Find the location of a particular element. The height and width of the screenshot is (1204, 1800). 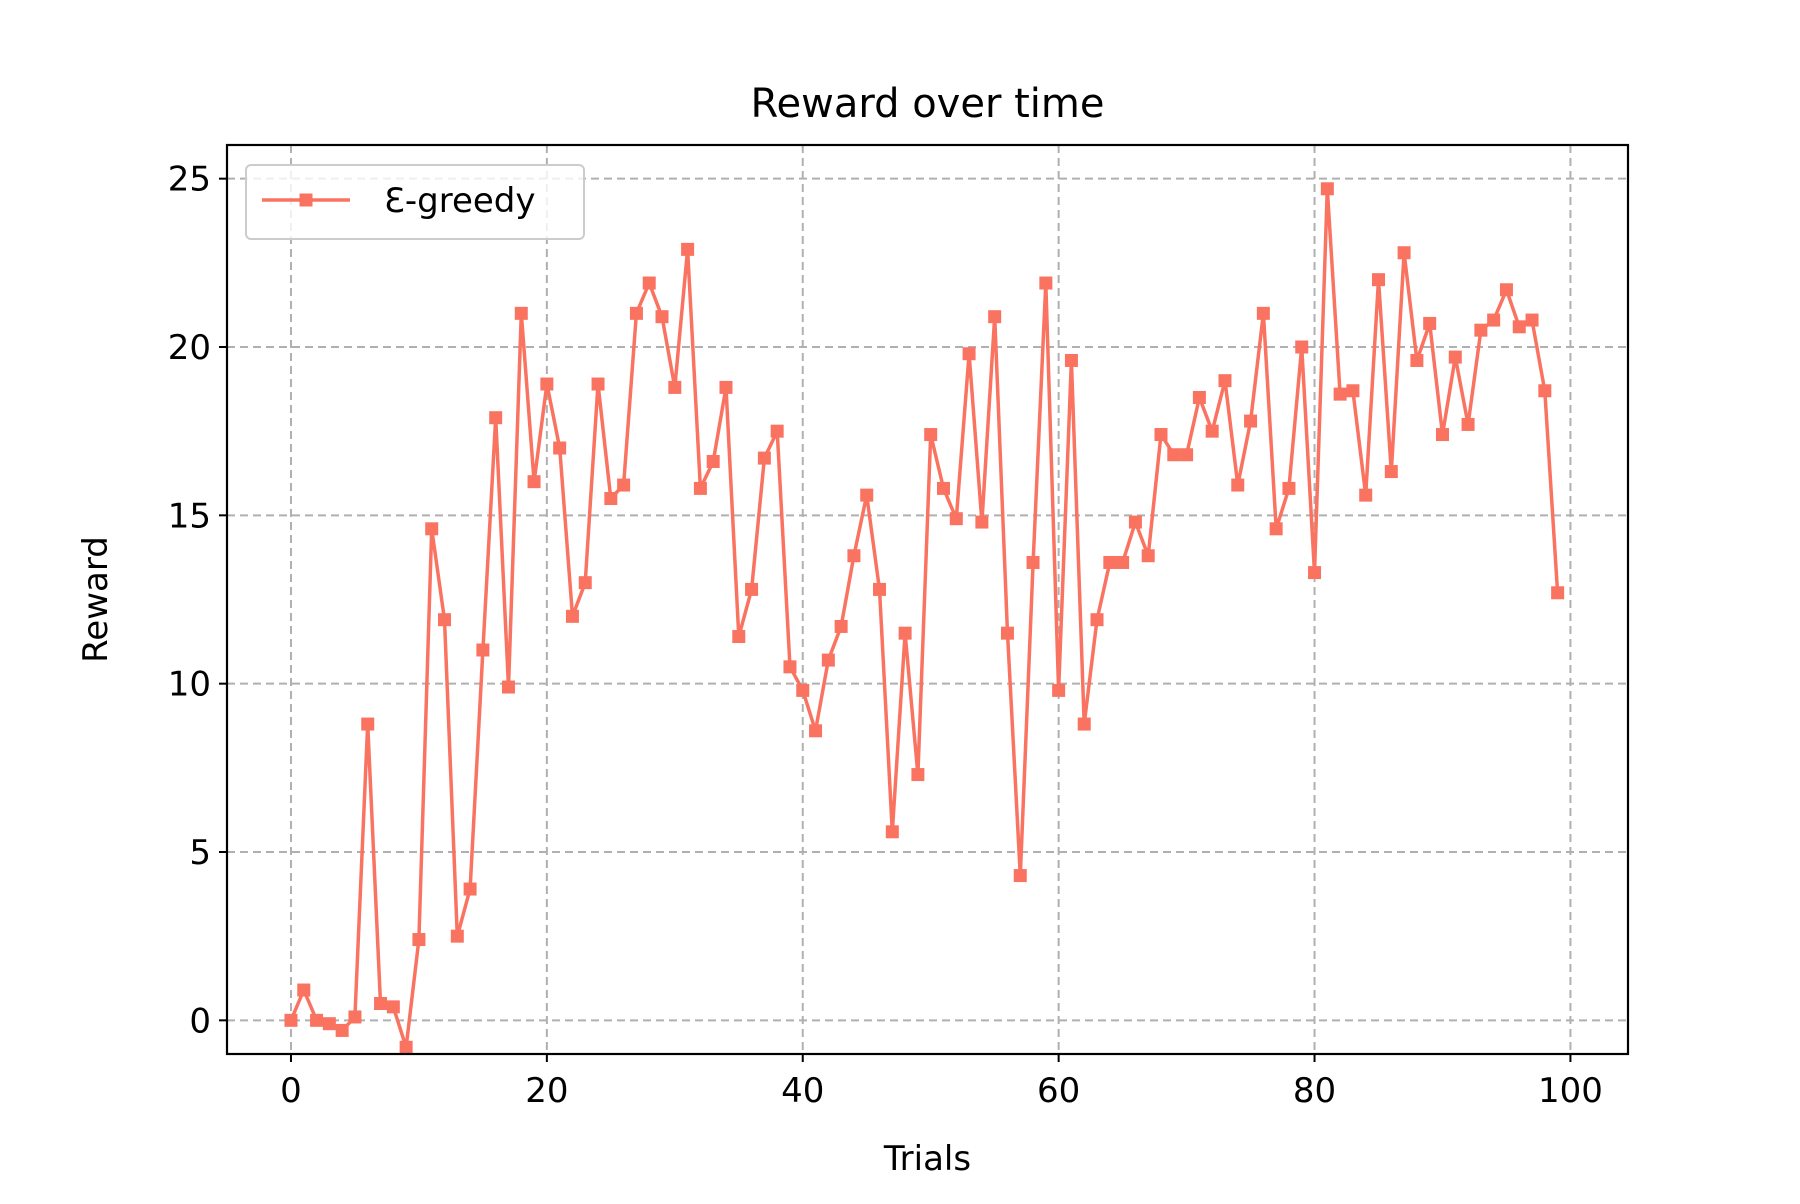

x-tick-label: 60 is located at coordinates (1058, 1091).